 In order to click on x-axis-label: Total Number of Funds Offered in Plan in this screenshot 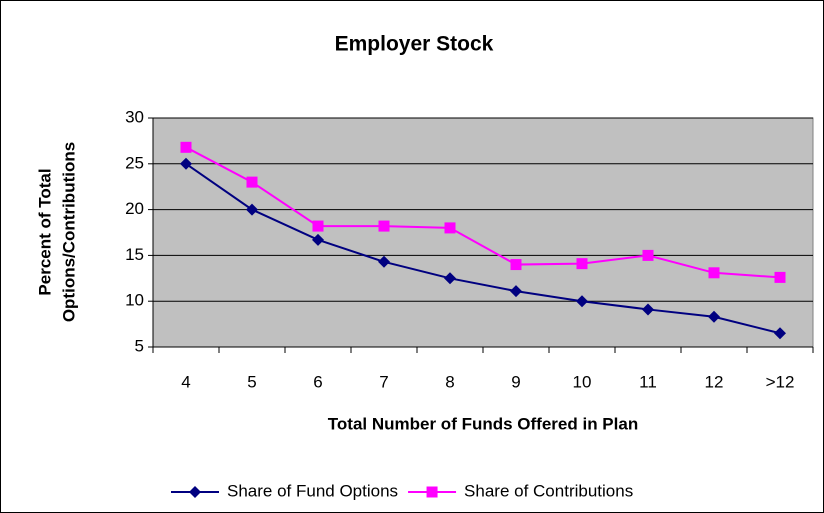, I will do `click(483, 423)`.